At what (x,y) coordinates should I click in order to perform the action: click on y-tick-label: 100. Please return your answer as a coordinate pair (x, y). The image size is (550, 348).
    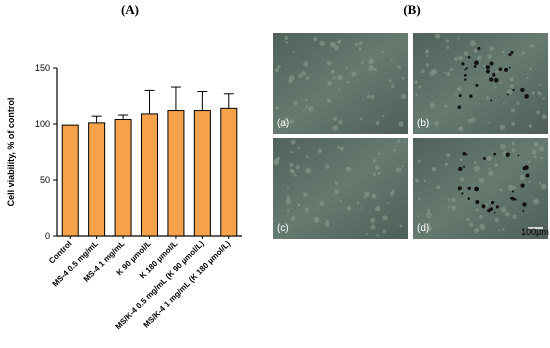
    Looking at the image, I should click on (42, 124).